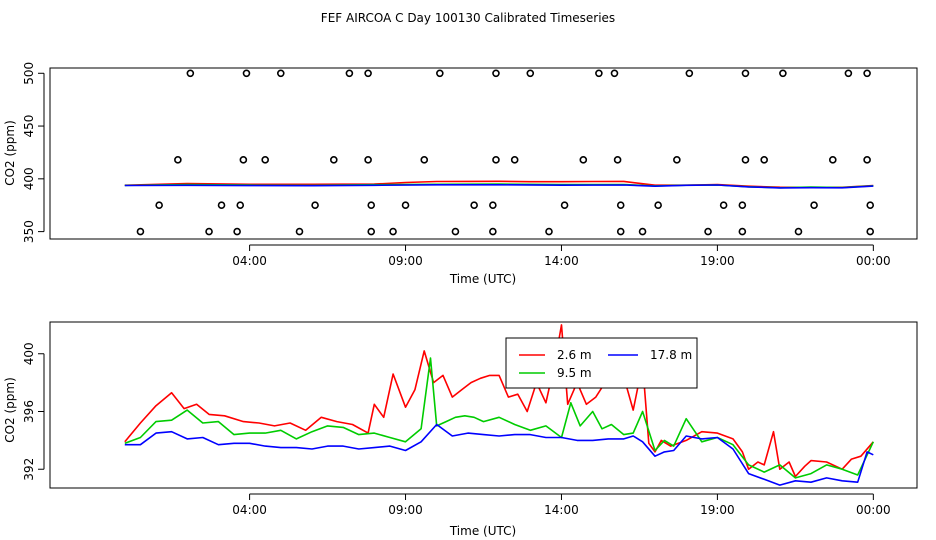 This screenshot has width=936, height=540. What do you see at coordinates (873, 261) in the screenshot?
I see `top-x-tick-label: 00:00` at bounding box center [873, 261].